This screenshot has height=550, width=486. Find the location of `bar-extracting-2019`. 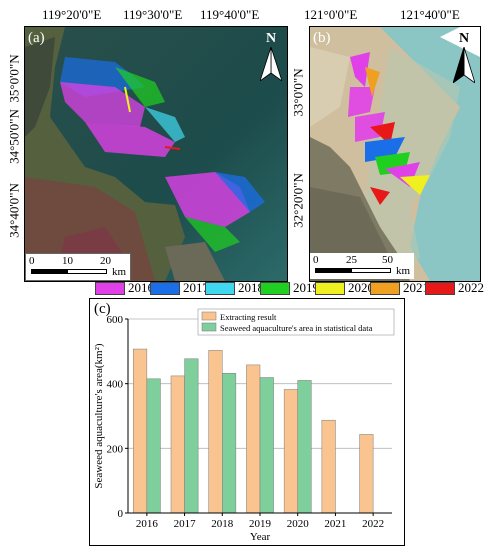

bar-extracting-2019 is located at coordinates (253, 439).